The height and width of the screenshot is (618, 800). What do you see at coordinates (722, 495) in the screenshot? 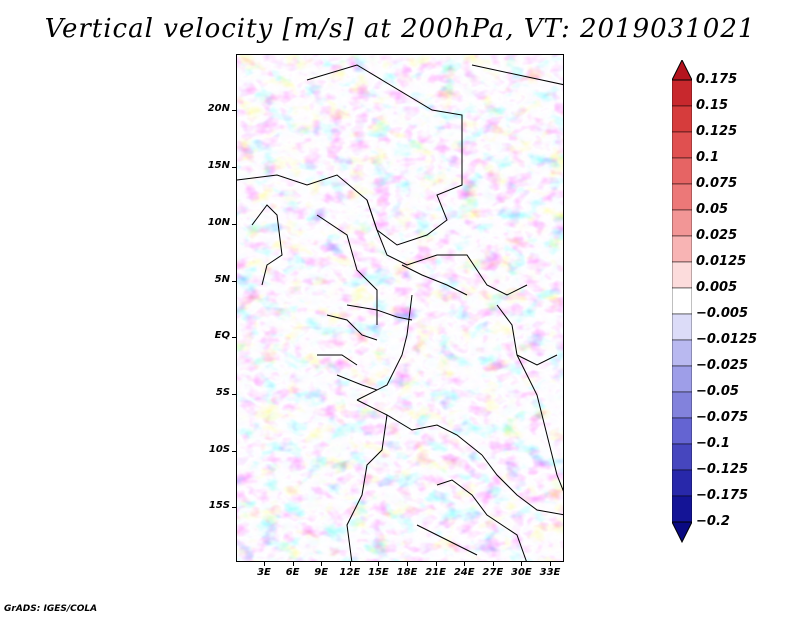
I see `colorbar-label: −0.175` at bounding box center [722, 495].